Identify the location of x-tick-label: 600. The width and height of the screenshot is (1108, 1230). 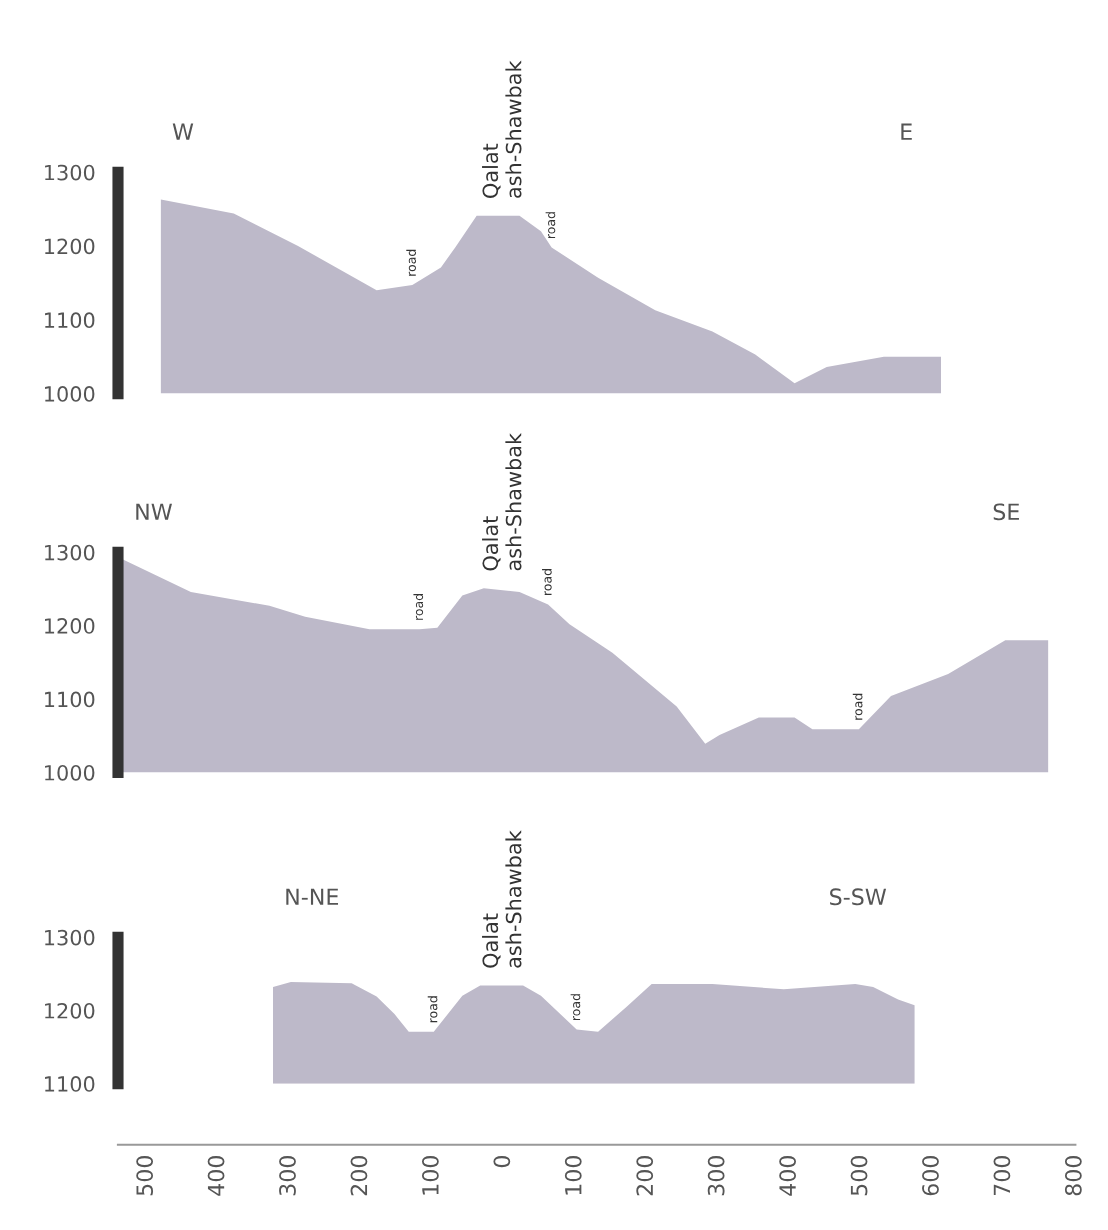
(930, 1175).